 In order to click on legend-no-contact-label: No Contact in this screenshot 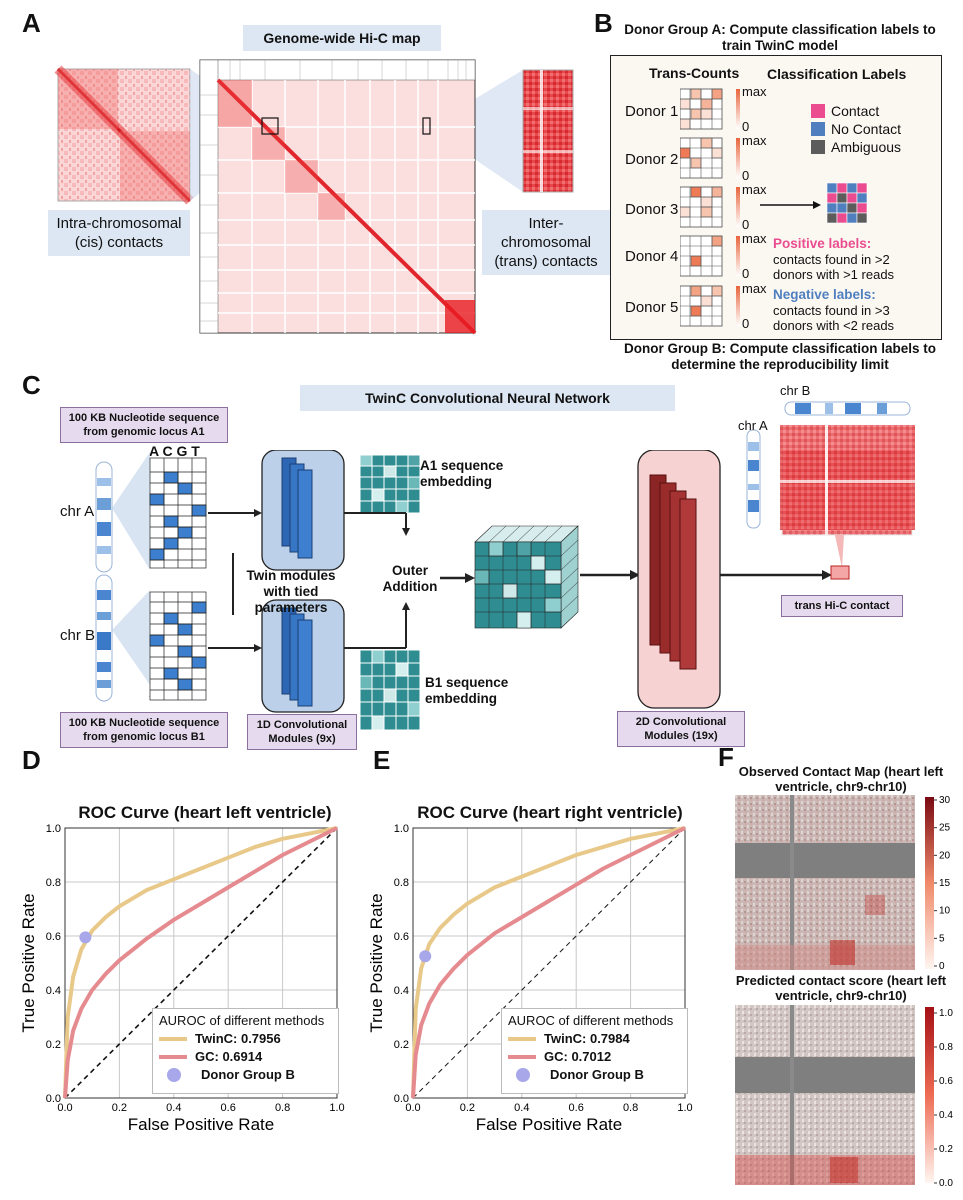, I will do `click(866, 129)`.